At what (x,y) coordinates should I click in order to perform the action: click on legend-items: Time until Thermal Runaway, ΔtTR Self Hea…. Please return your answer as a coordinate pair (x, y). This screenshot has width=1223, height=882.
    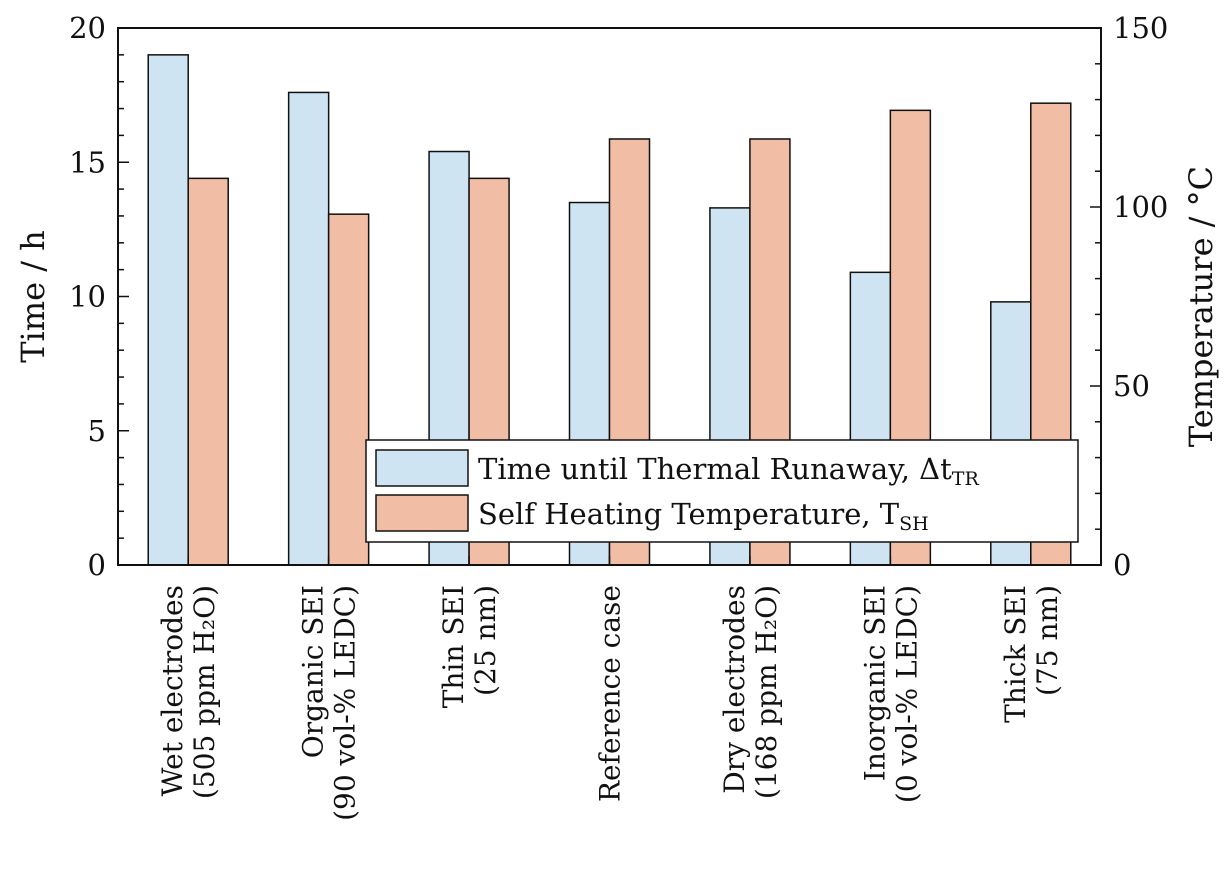
    Looking at the image, I should click on (677, 492).